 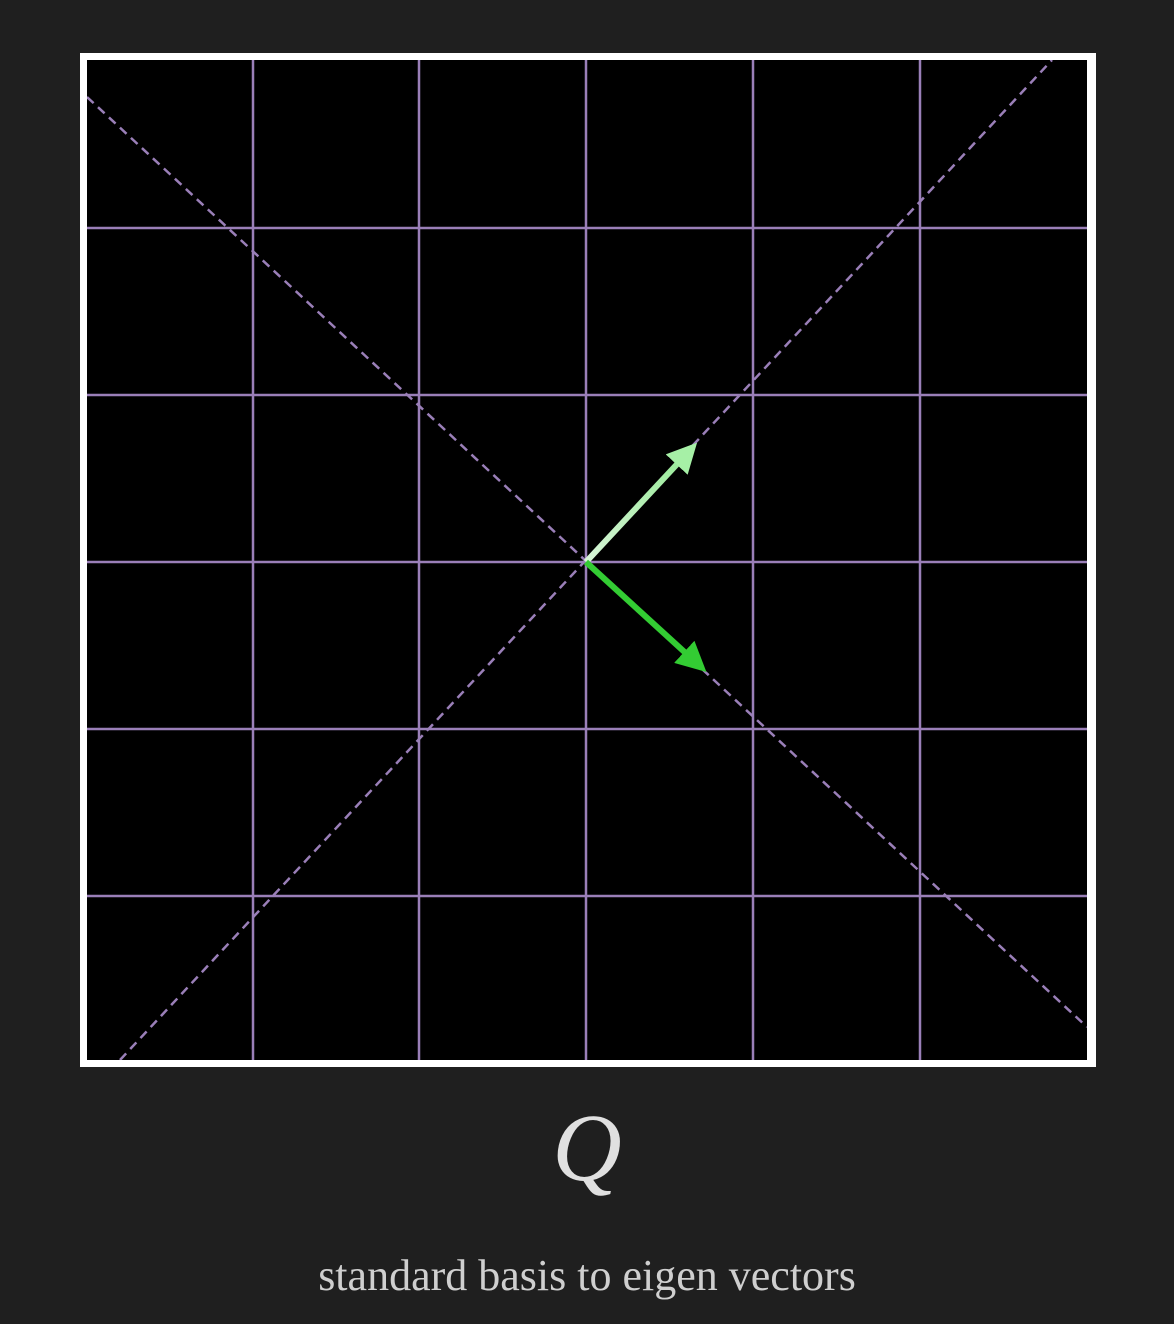 What do you see at coordinates (587, 1275) in the screenshot?
I see `caption: standard basis to eigen vectors` at bounding box center [587, 1275].